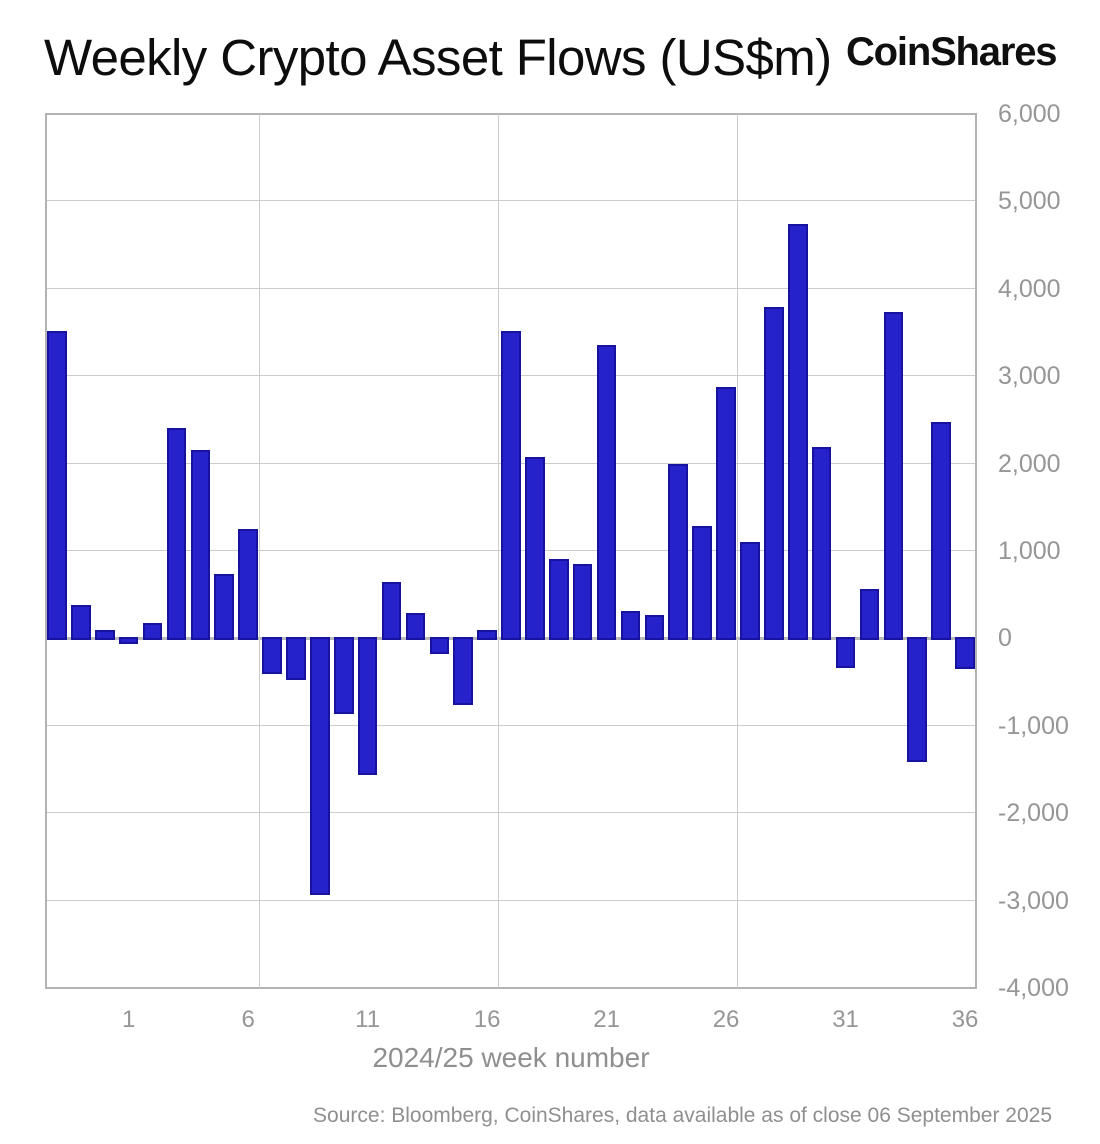 This screenshot has height=1144, width=1100. I want to click on y-tick-label: 0, so click(1005, 638).